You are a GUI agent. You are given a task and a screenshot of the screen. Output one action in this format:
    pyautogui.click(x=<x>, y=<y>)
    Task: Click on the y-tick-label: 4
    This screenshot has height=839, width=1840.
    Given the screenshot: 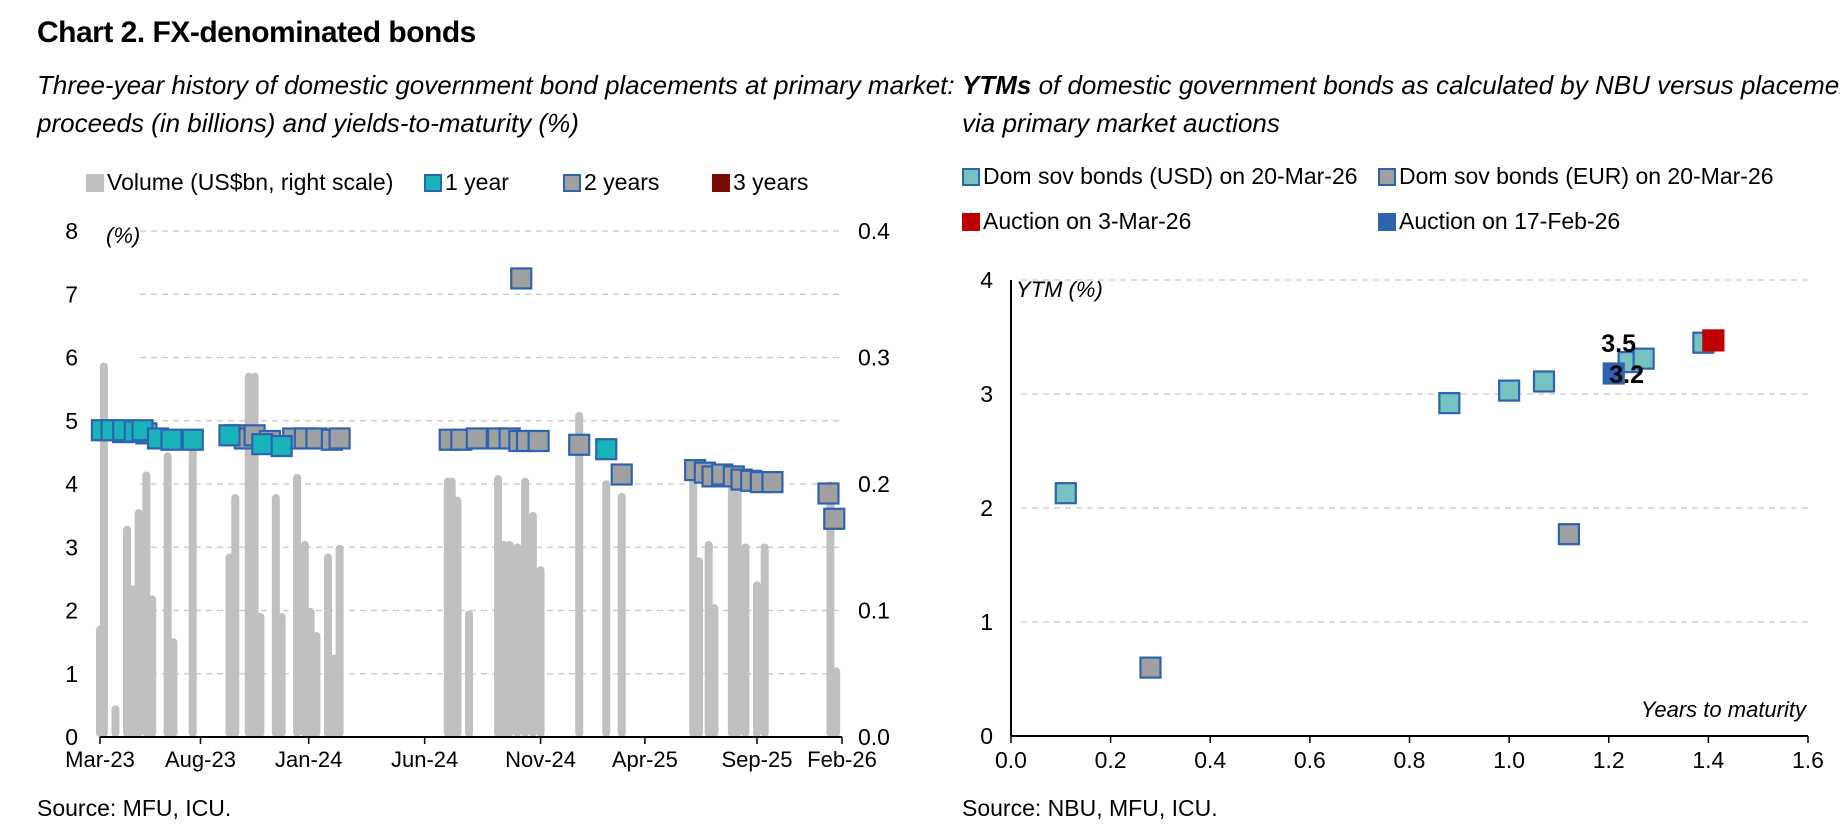 What is the action you would take?
    pyautogui.click(x=71, y=484)
    